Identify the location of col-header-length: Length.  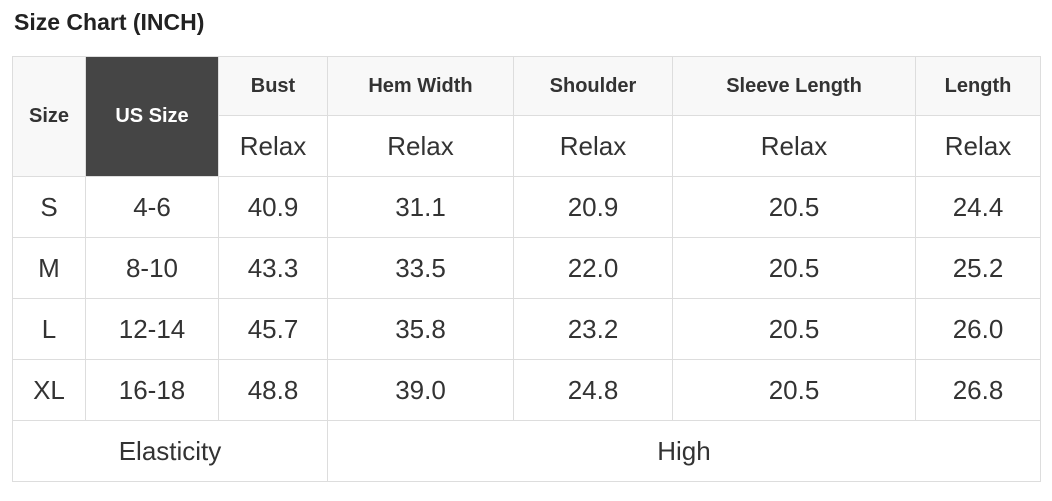
(978, 86).